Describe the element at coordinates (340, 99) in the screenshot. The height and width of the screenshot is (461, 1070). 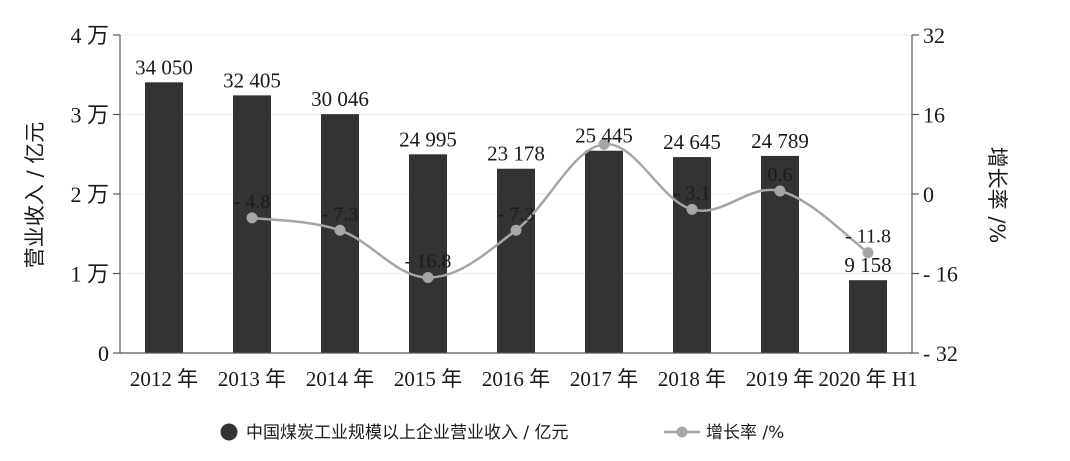
I see `bar-value-label: 30 046` at that location.